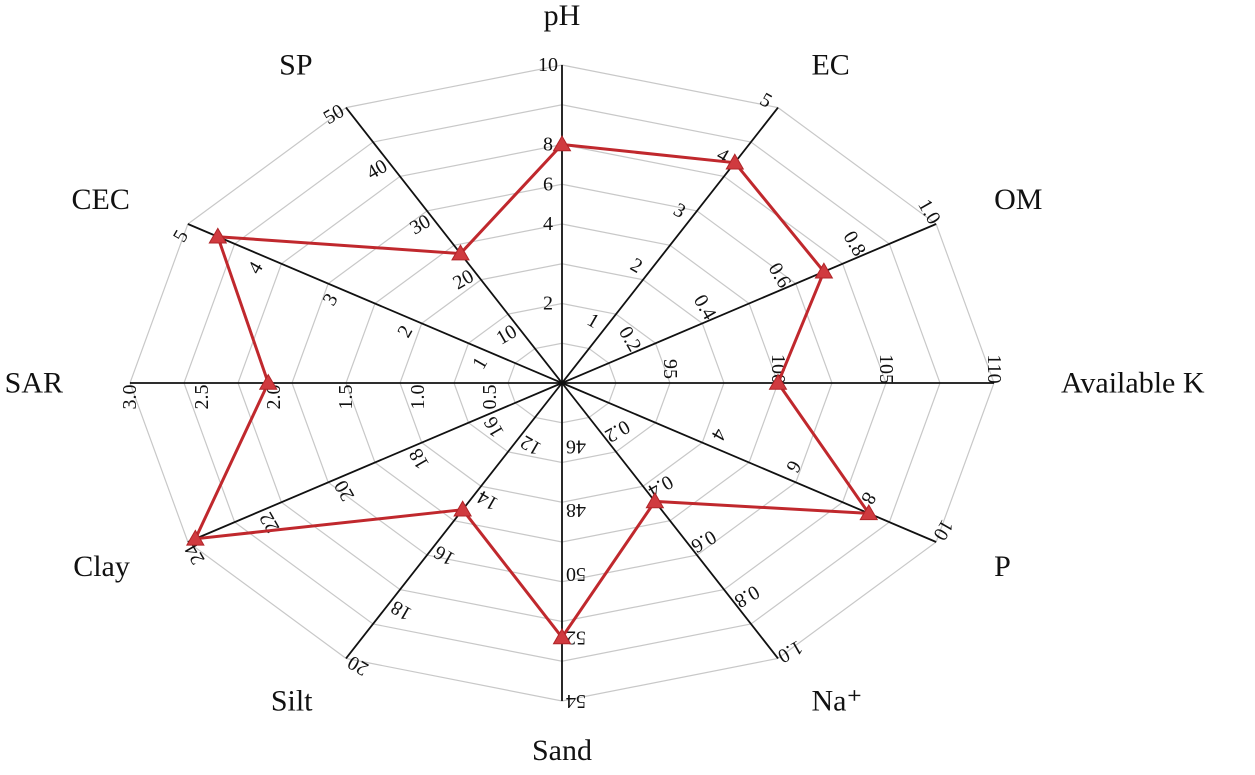 This screenshot has width=1255, height=775. I want to click on tick-label-sar: 3.0, so click(130, 397).